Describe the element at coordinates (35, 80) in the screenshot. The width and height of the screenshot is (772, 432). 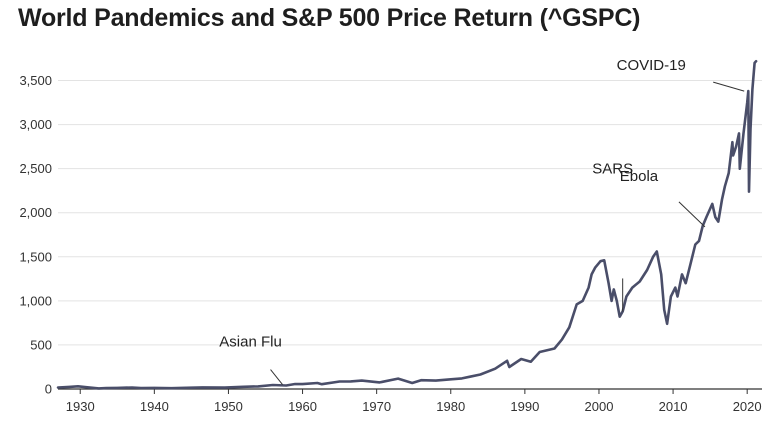
I see `y-tick-label: 3,500` at that location.